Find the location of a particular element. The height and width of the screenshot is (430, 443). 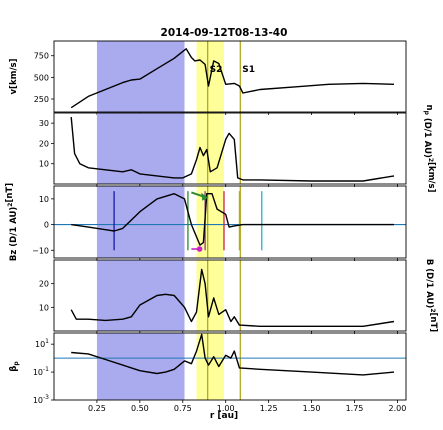

y-axis-label: v[km/s] is located at coordinates (14, 76).